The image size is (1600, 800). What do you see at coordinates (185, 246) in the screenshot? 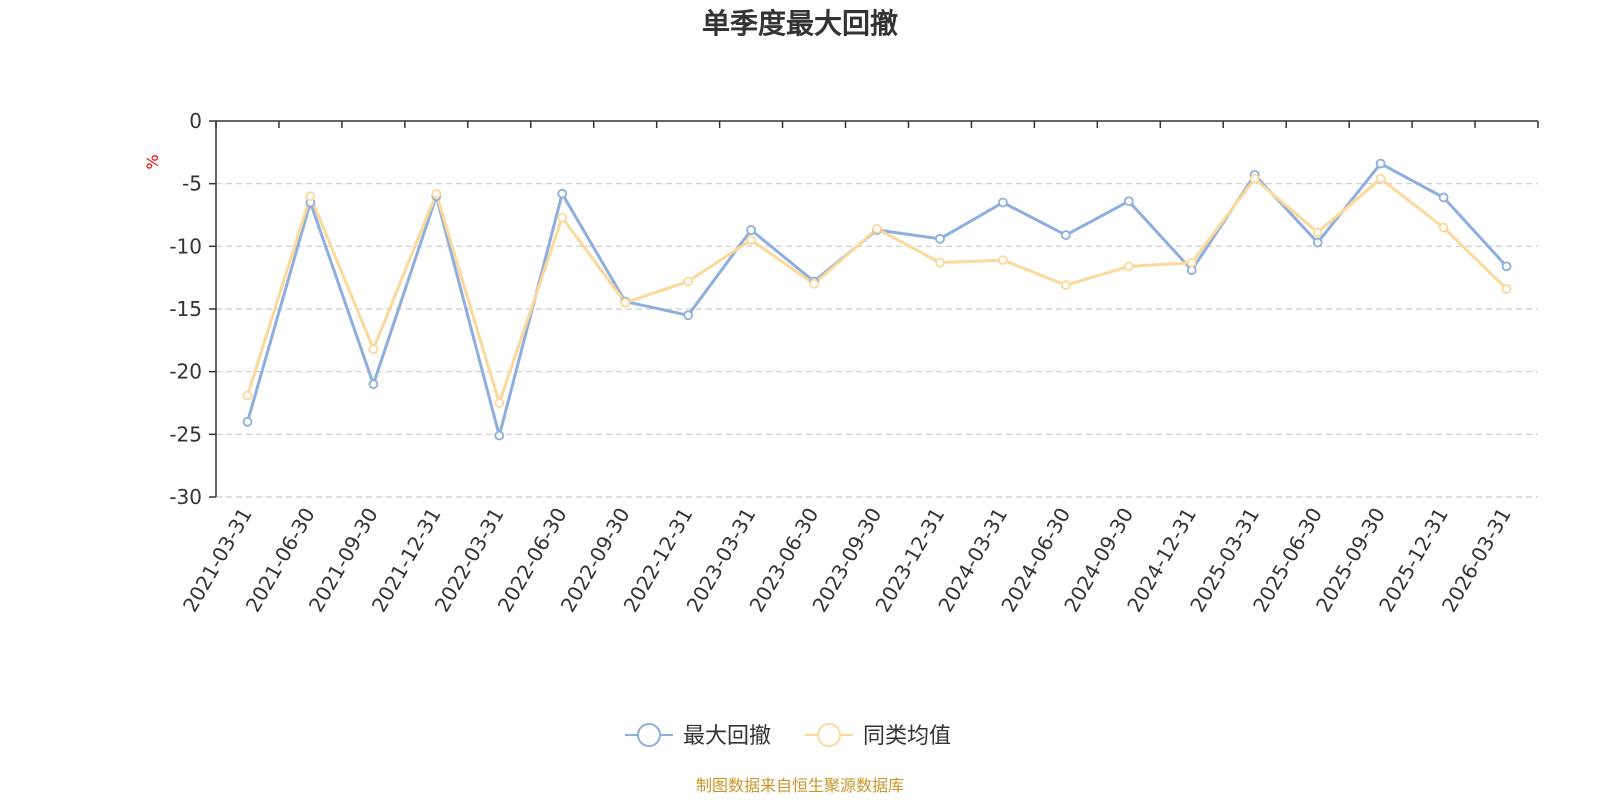
I see `y-tick-label: -10` at bounding box center [185, 246].